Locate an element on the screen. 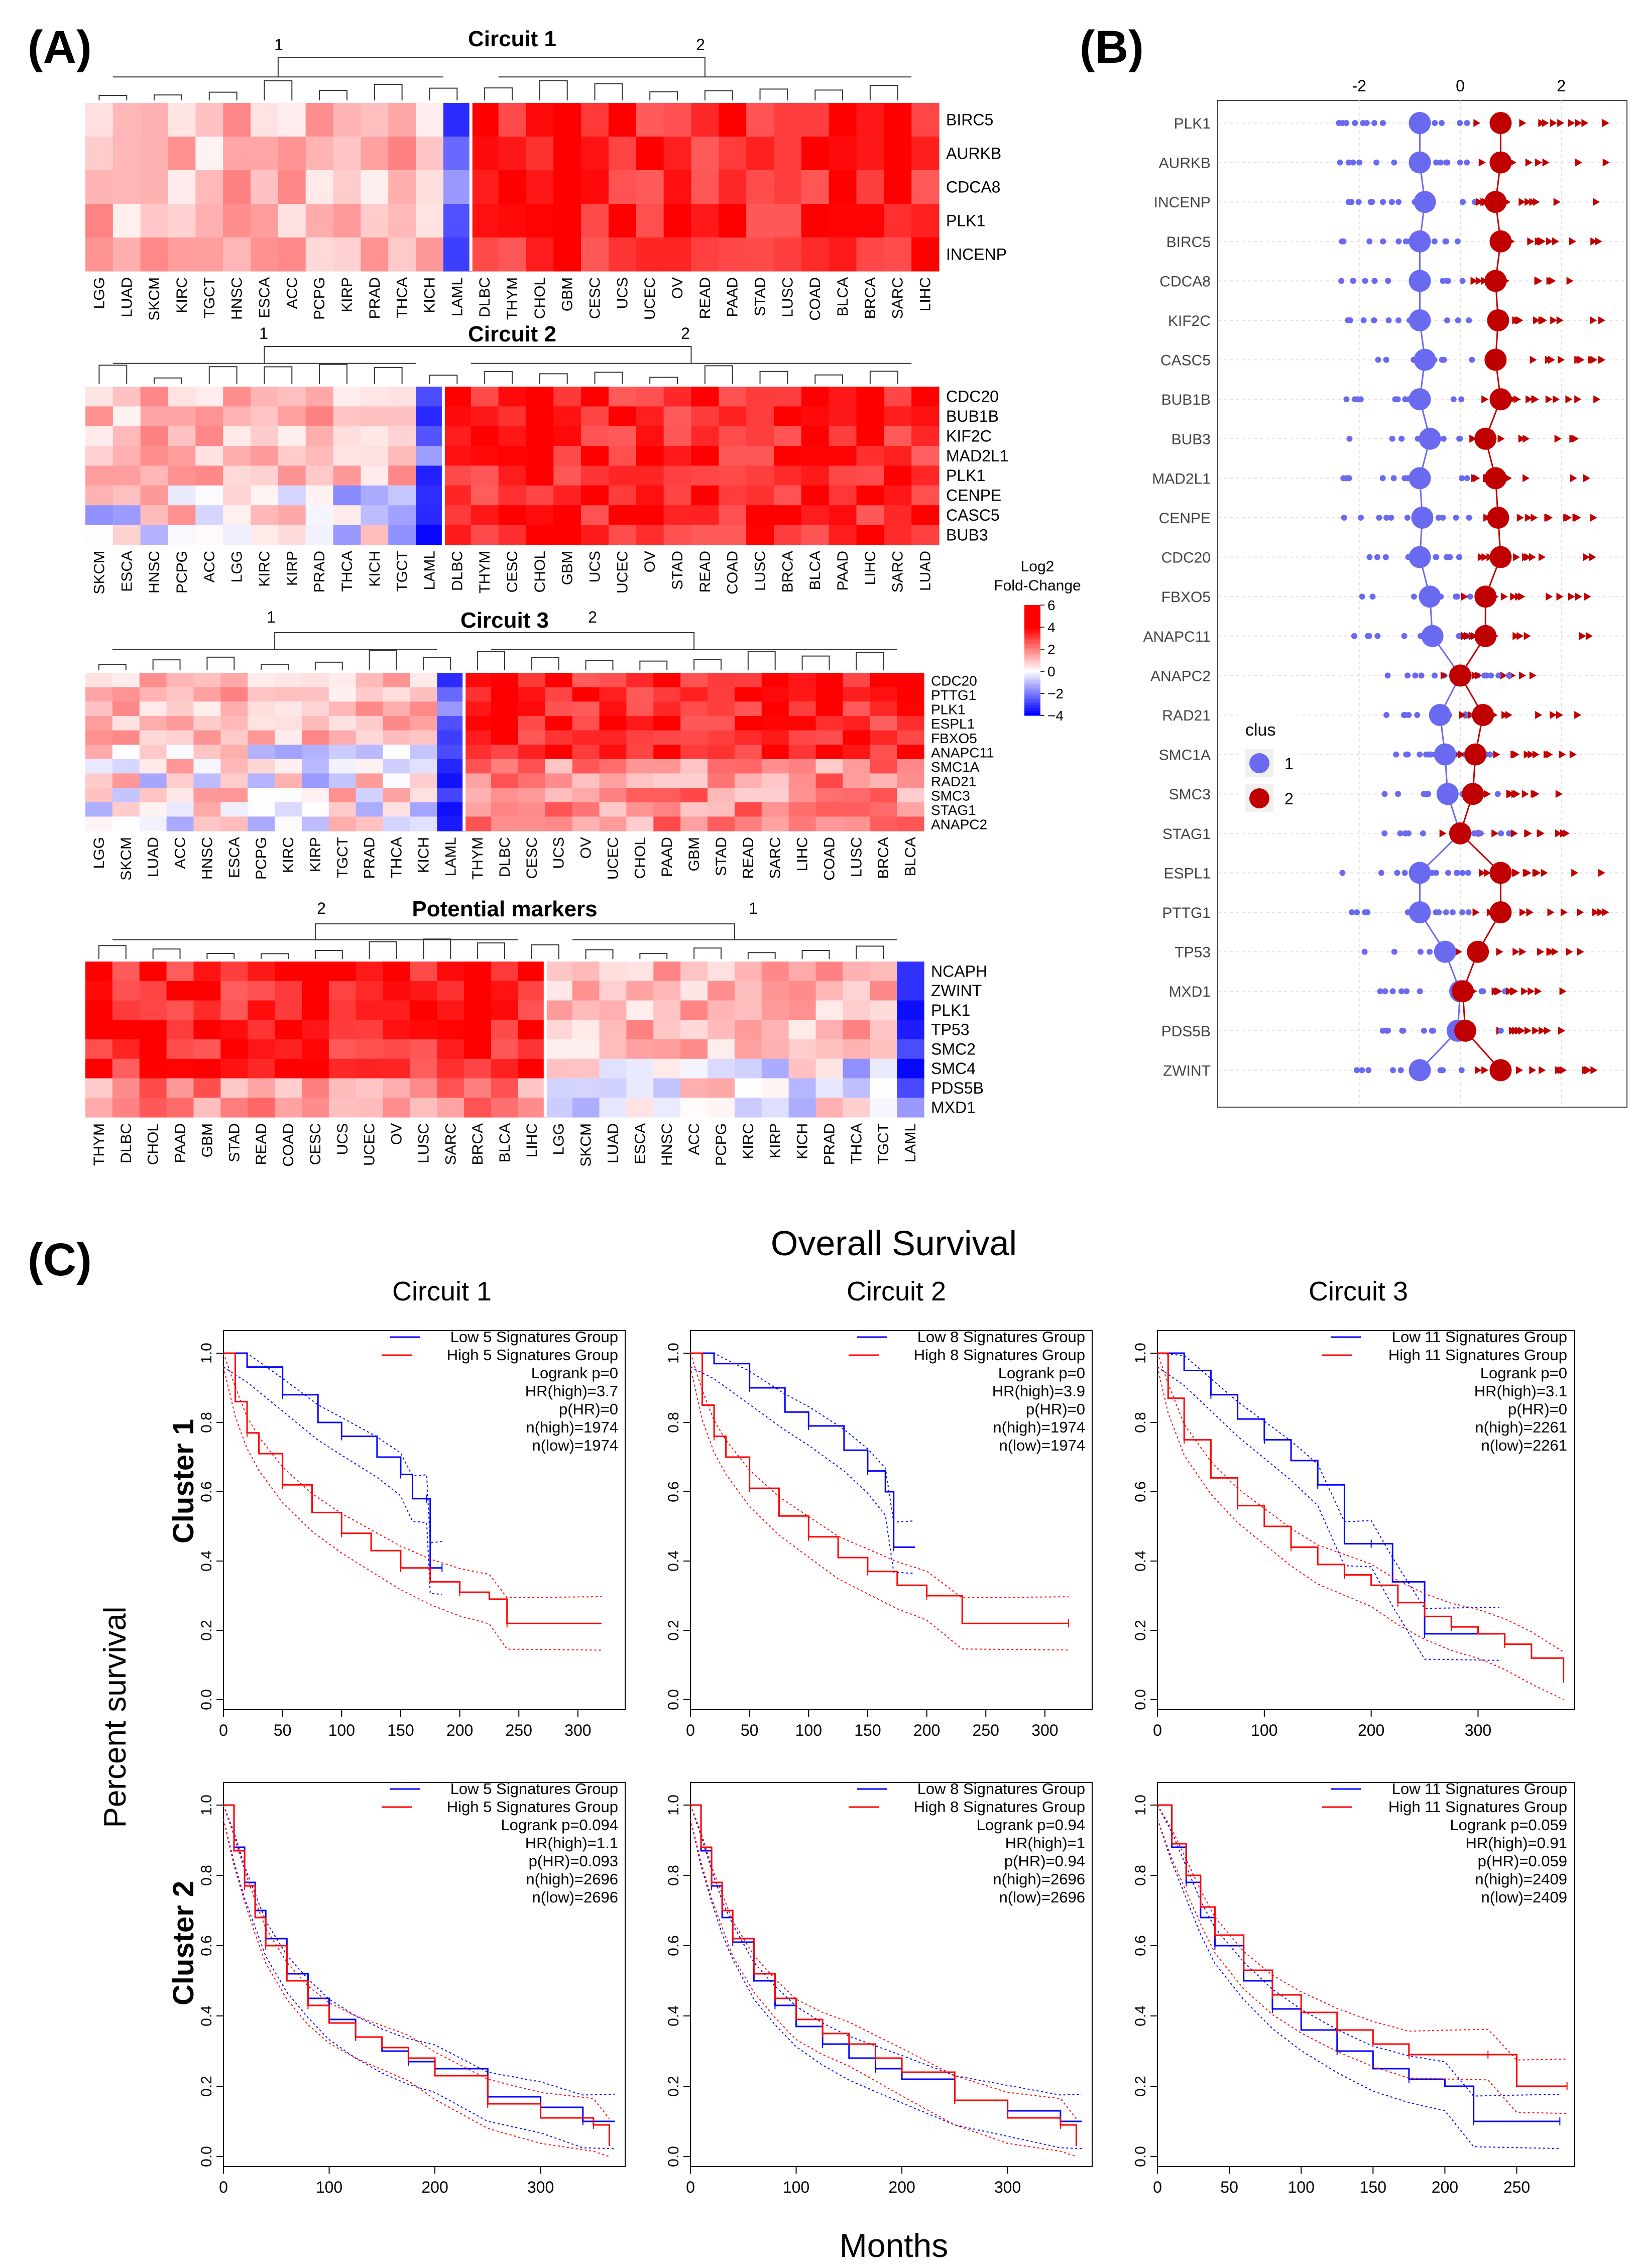  survival-title: Overall Survival is located at coordinates (894, 1243).